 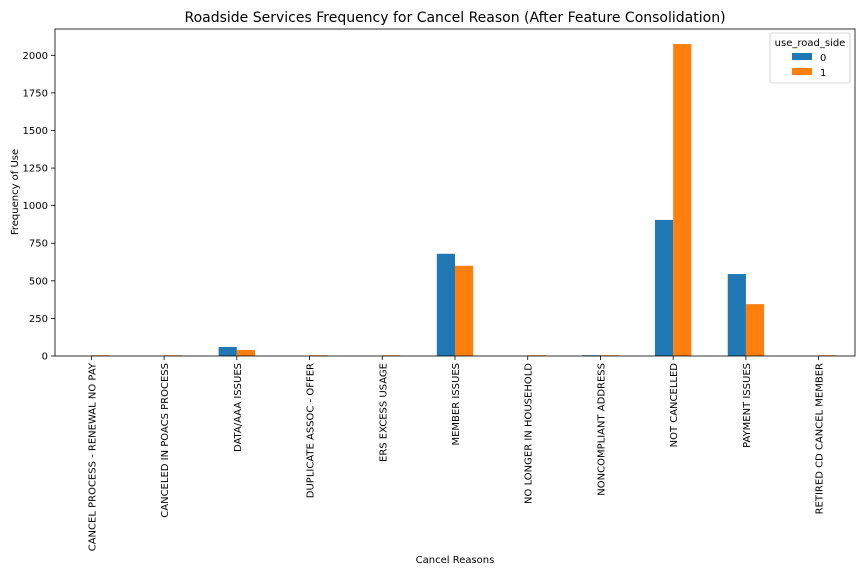 I want to click on legend-label-0: 0, so click(x=823, y=58).